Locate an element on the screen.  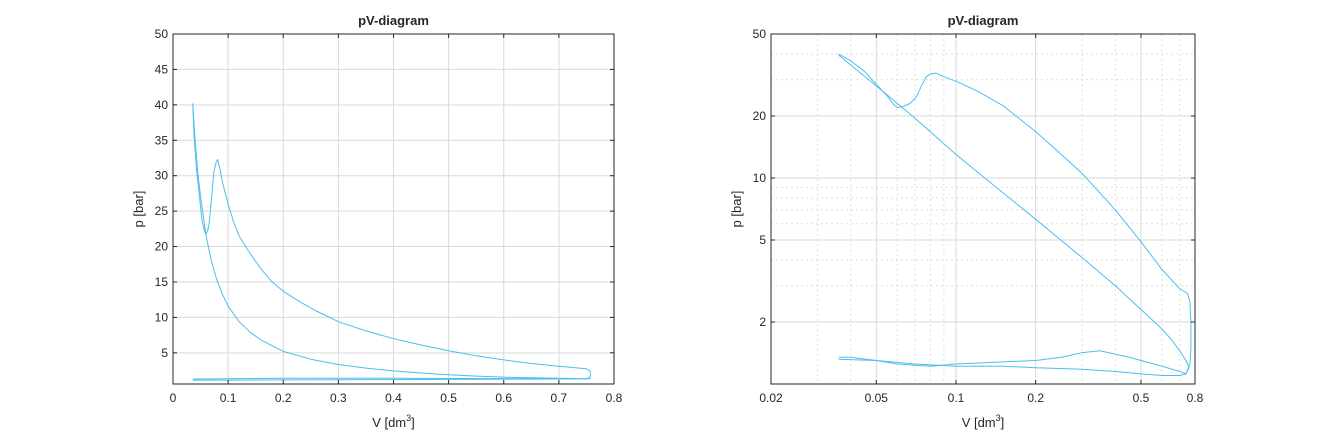
y-tick-label: 45 is located at coordinates (162, 69).